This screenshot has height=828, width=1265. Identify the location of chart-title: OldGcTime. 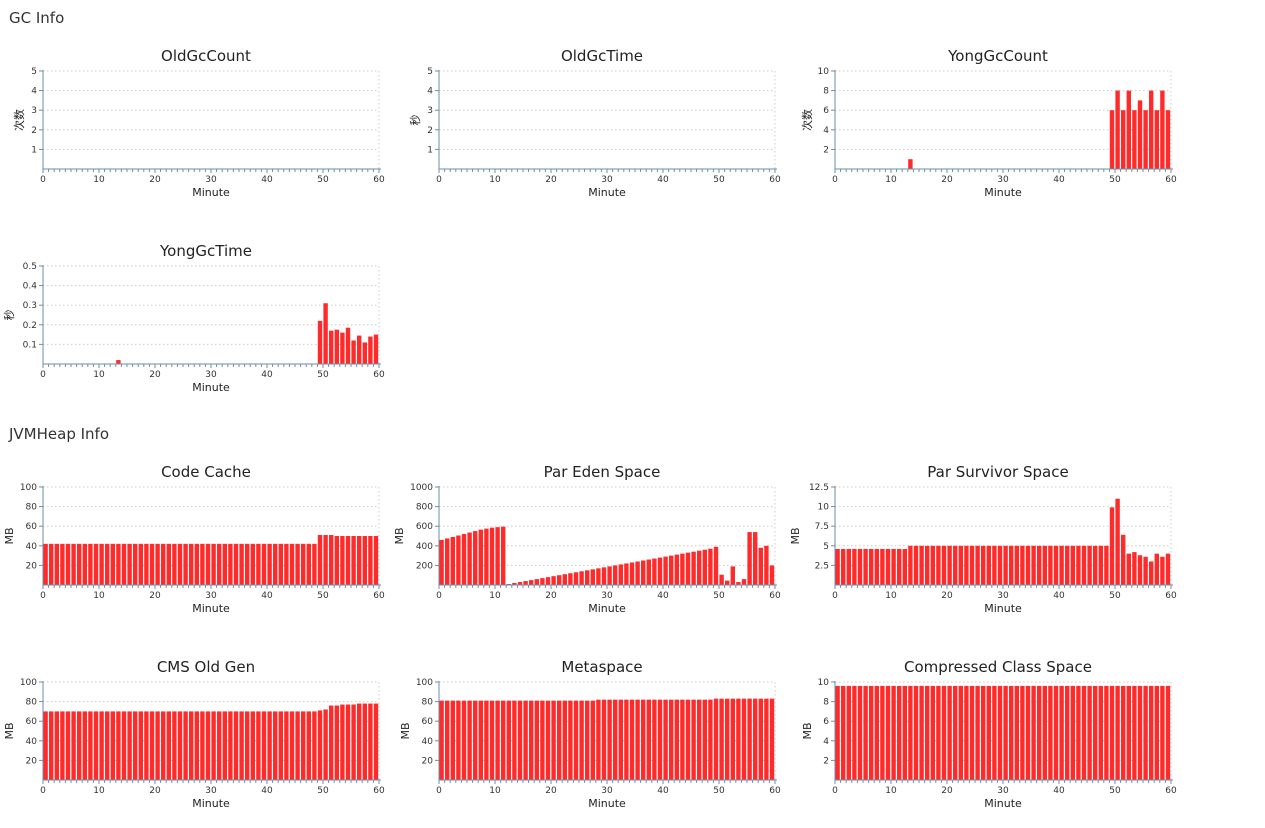
(602, 56).